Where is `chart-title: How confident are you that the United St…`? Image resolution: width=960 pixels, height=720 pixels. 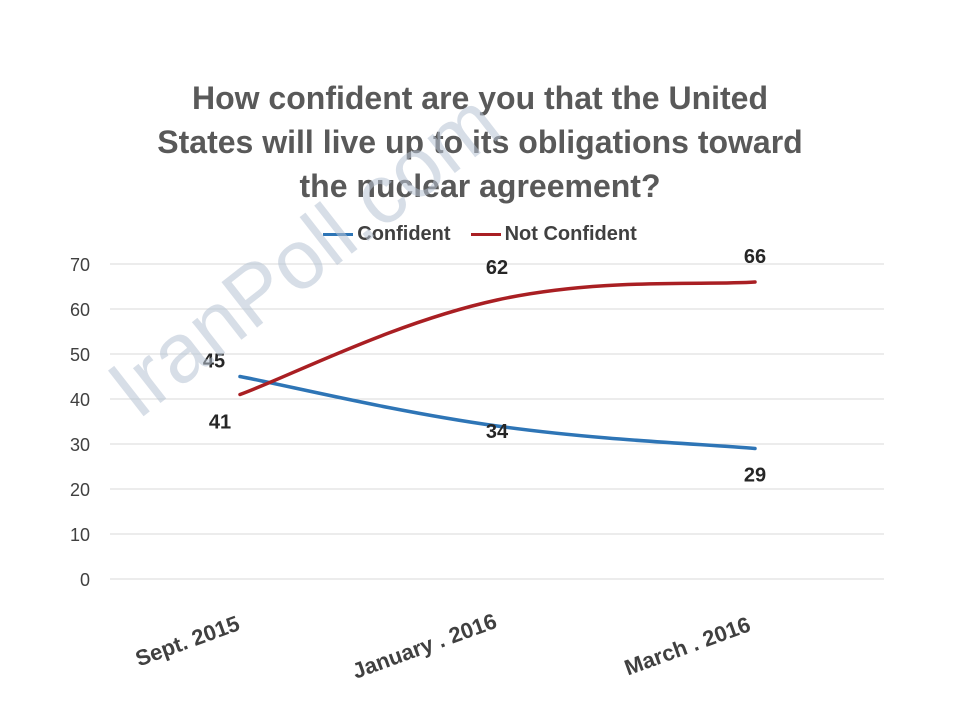 chart-title: How confident are you that the United St… is located at coordinates (480, 142).